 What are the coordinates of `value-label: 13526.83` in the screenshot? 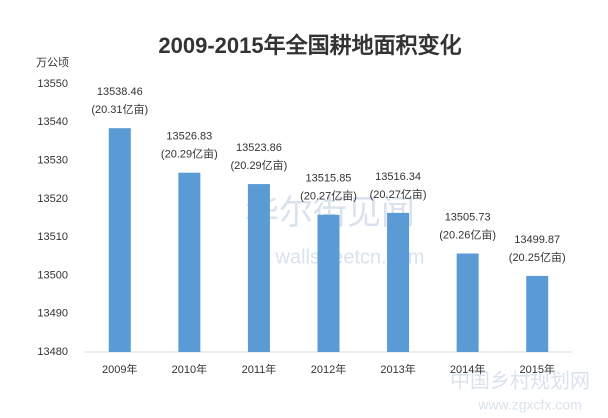 It's located at (189, 137).